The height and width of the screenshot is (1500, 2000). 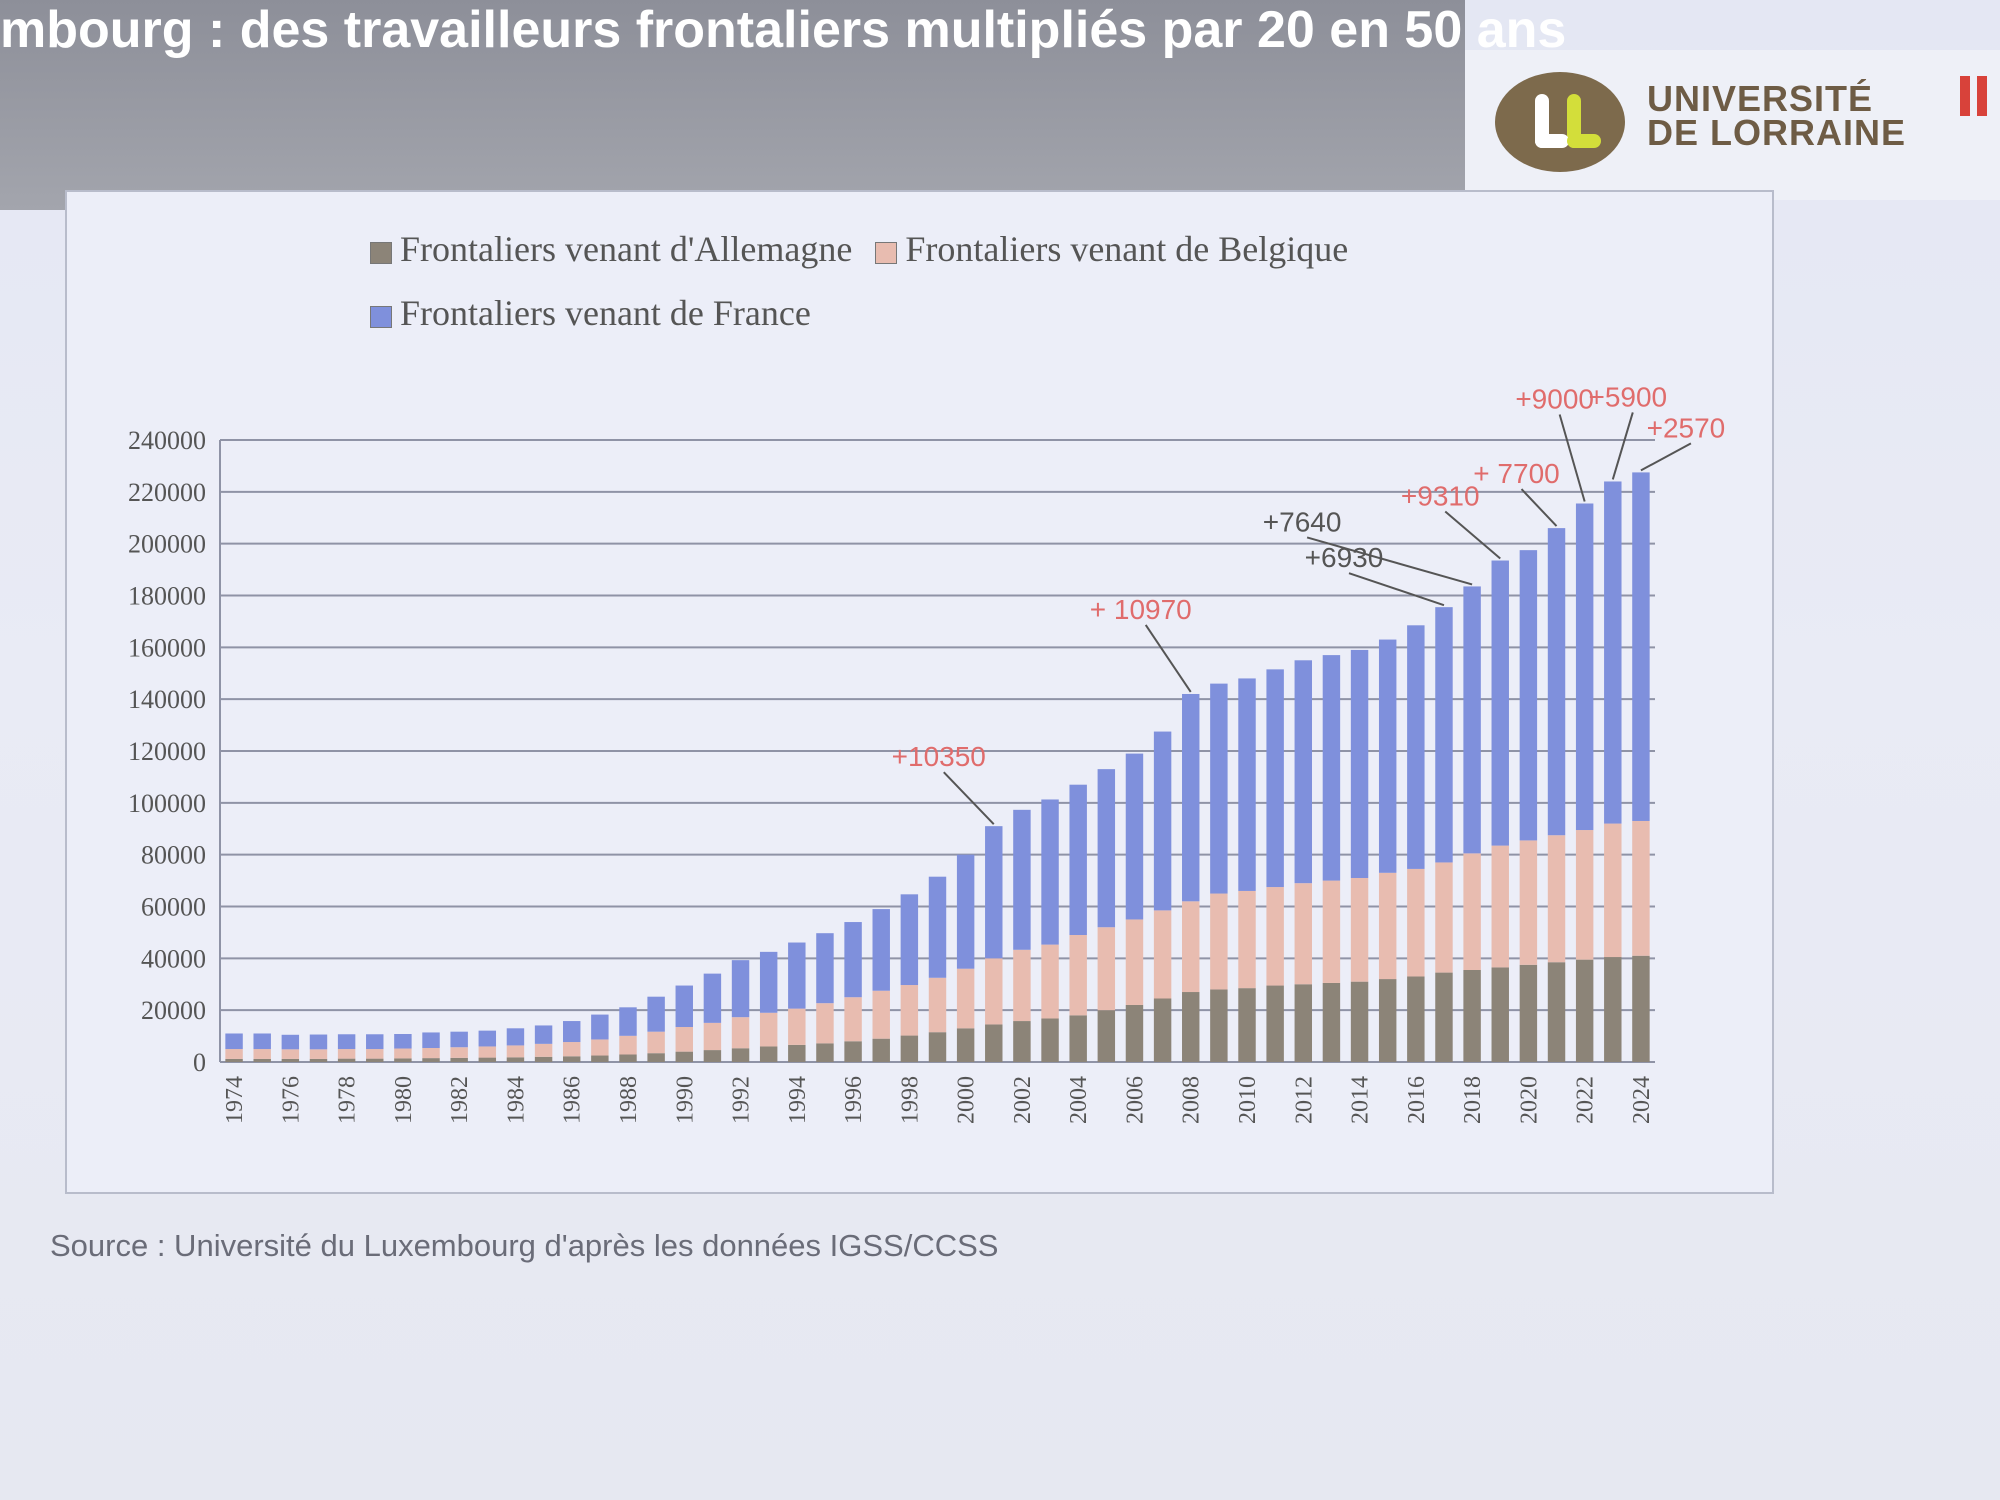 I want to click on x-tick-label-1996: 1996, so click(x=854, y=1100).